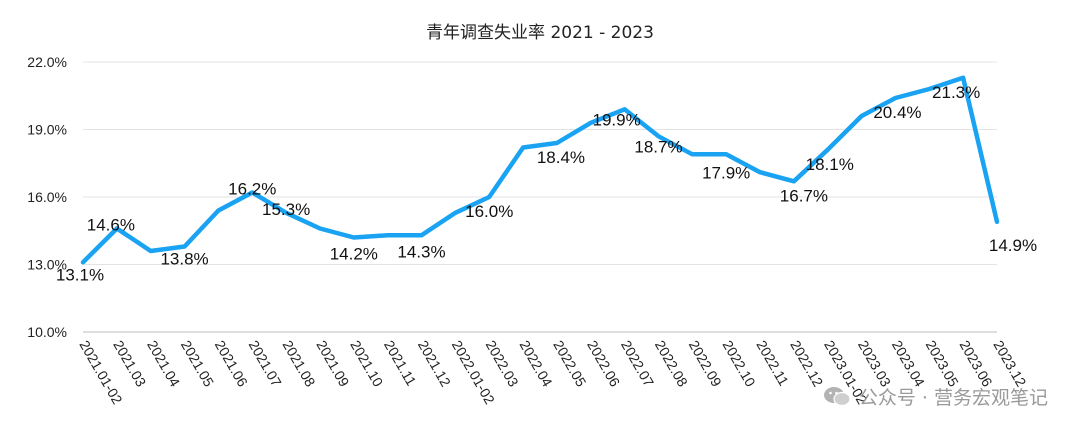 This screenshot has height=432, width=1080. Describe the element at coordinates (332, 364) in the screenshot. I see `x-tick-label: 2021.09` at that location.